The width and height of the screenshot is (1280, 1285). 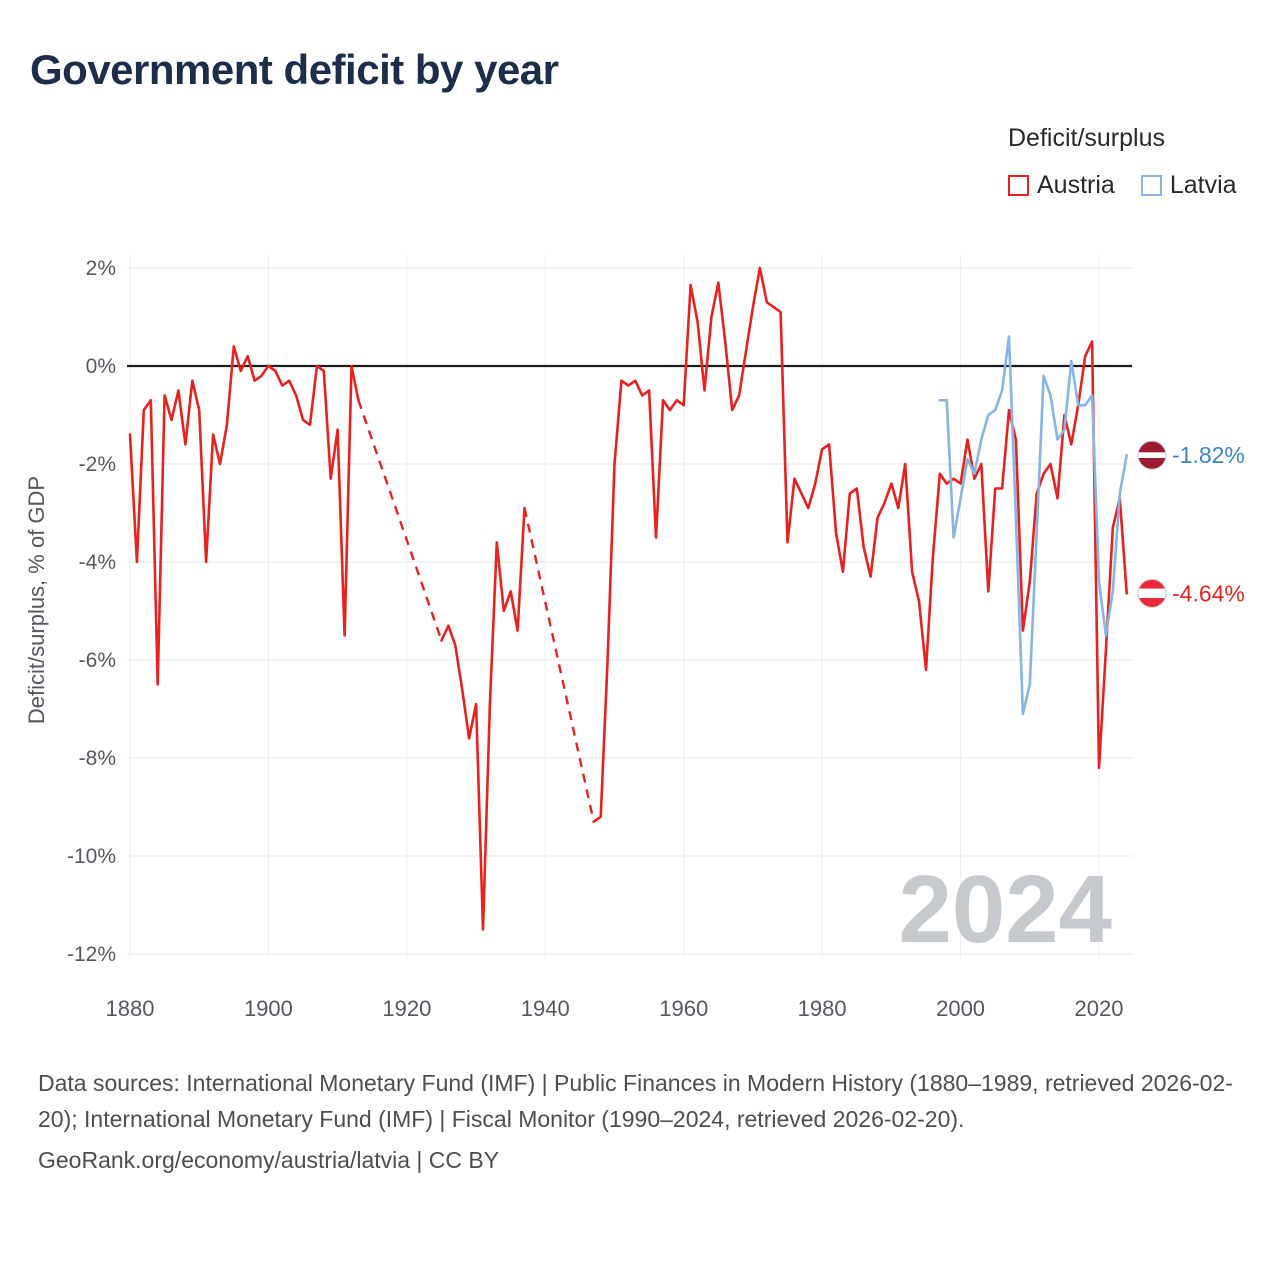 What do you see at coordinates (683, 1008) in the screenshot?
I see `x-tick-label: 1960` at bounding box center [683, 1008].